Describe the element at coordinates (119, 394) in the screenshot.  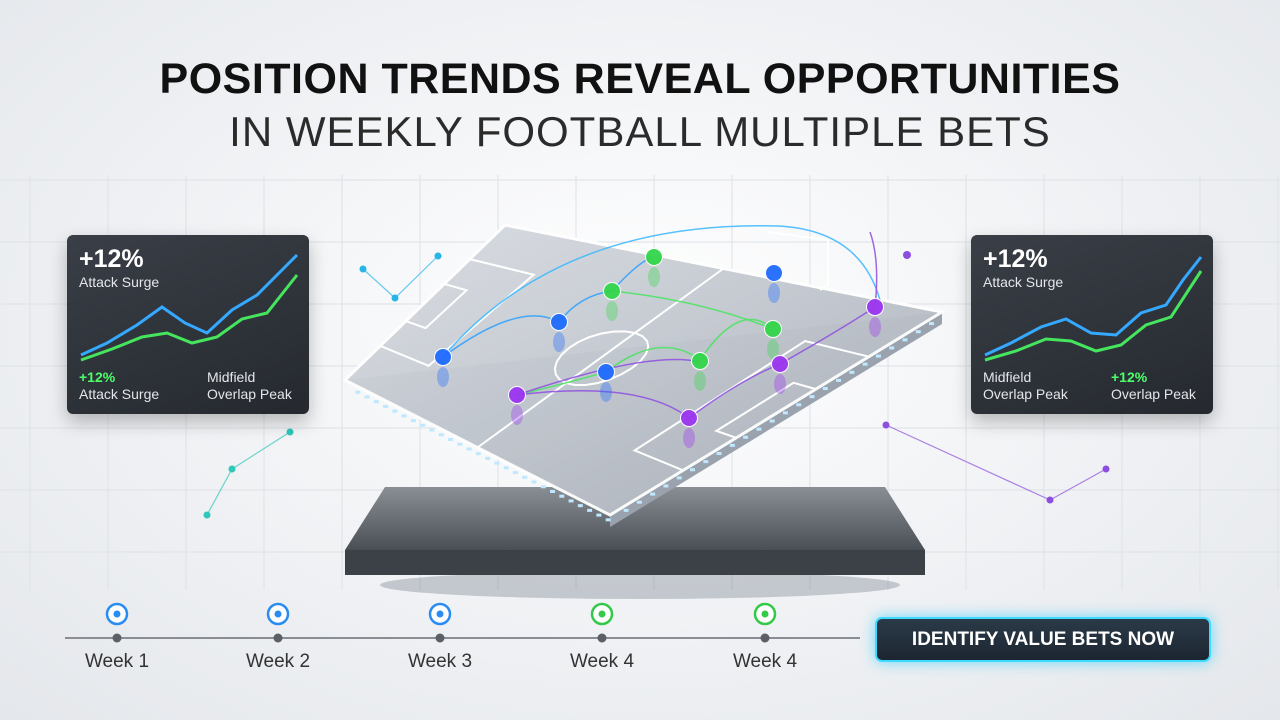
I see `stat-line: Attack Surge` at that location.